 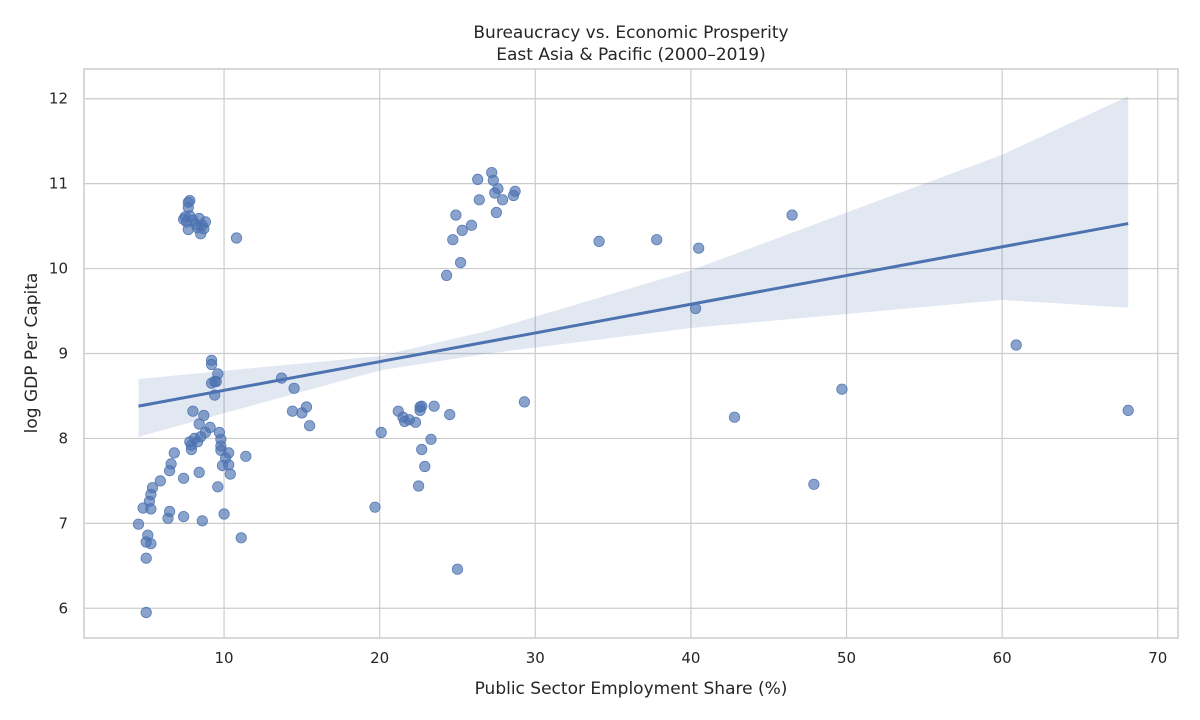 What do you see at coordinates (224, 658) in the screenshot?
I see `x-tick-label: 10` at bounding box center [224, 658].